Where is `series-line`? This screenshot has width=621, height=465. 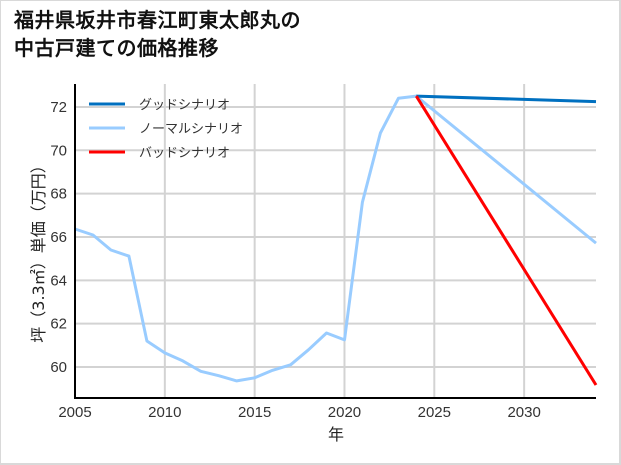 series-line is located at coordinates (506, 99).